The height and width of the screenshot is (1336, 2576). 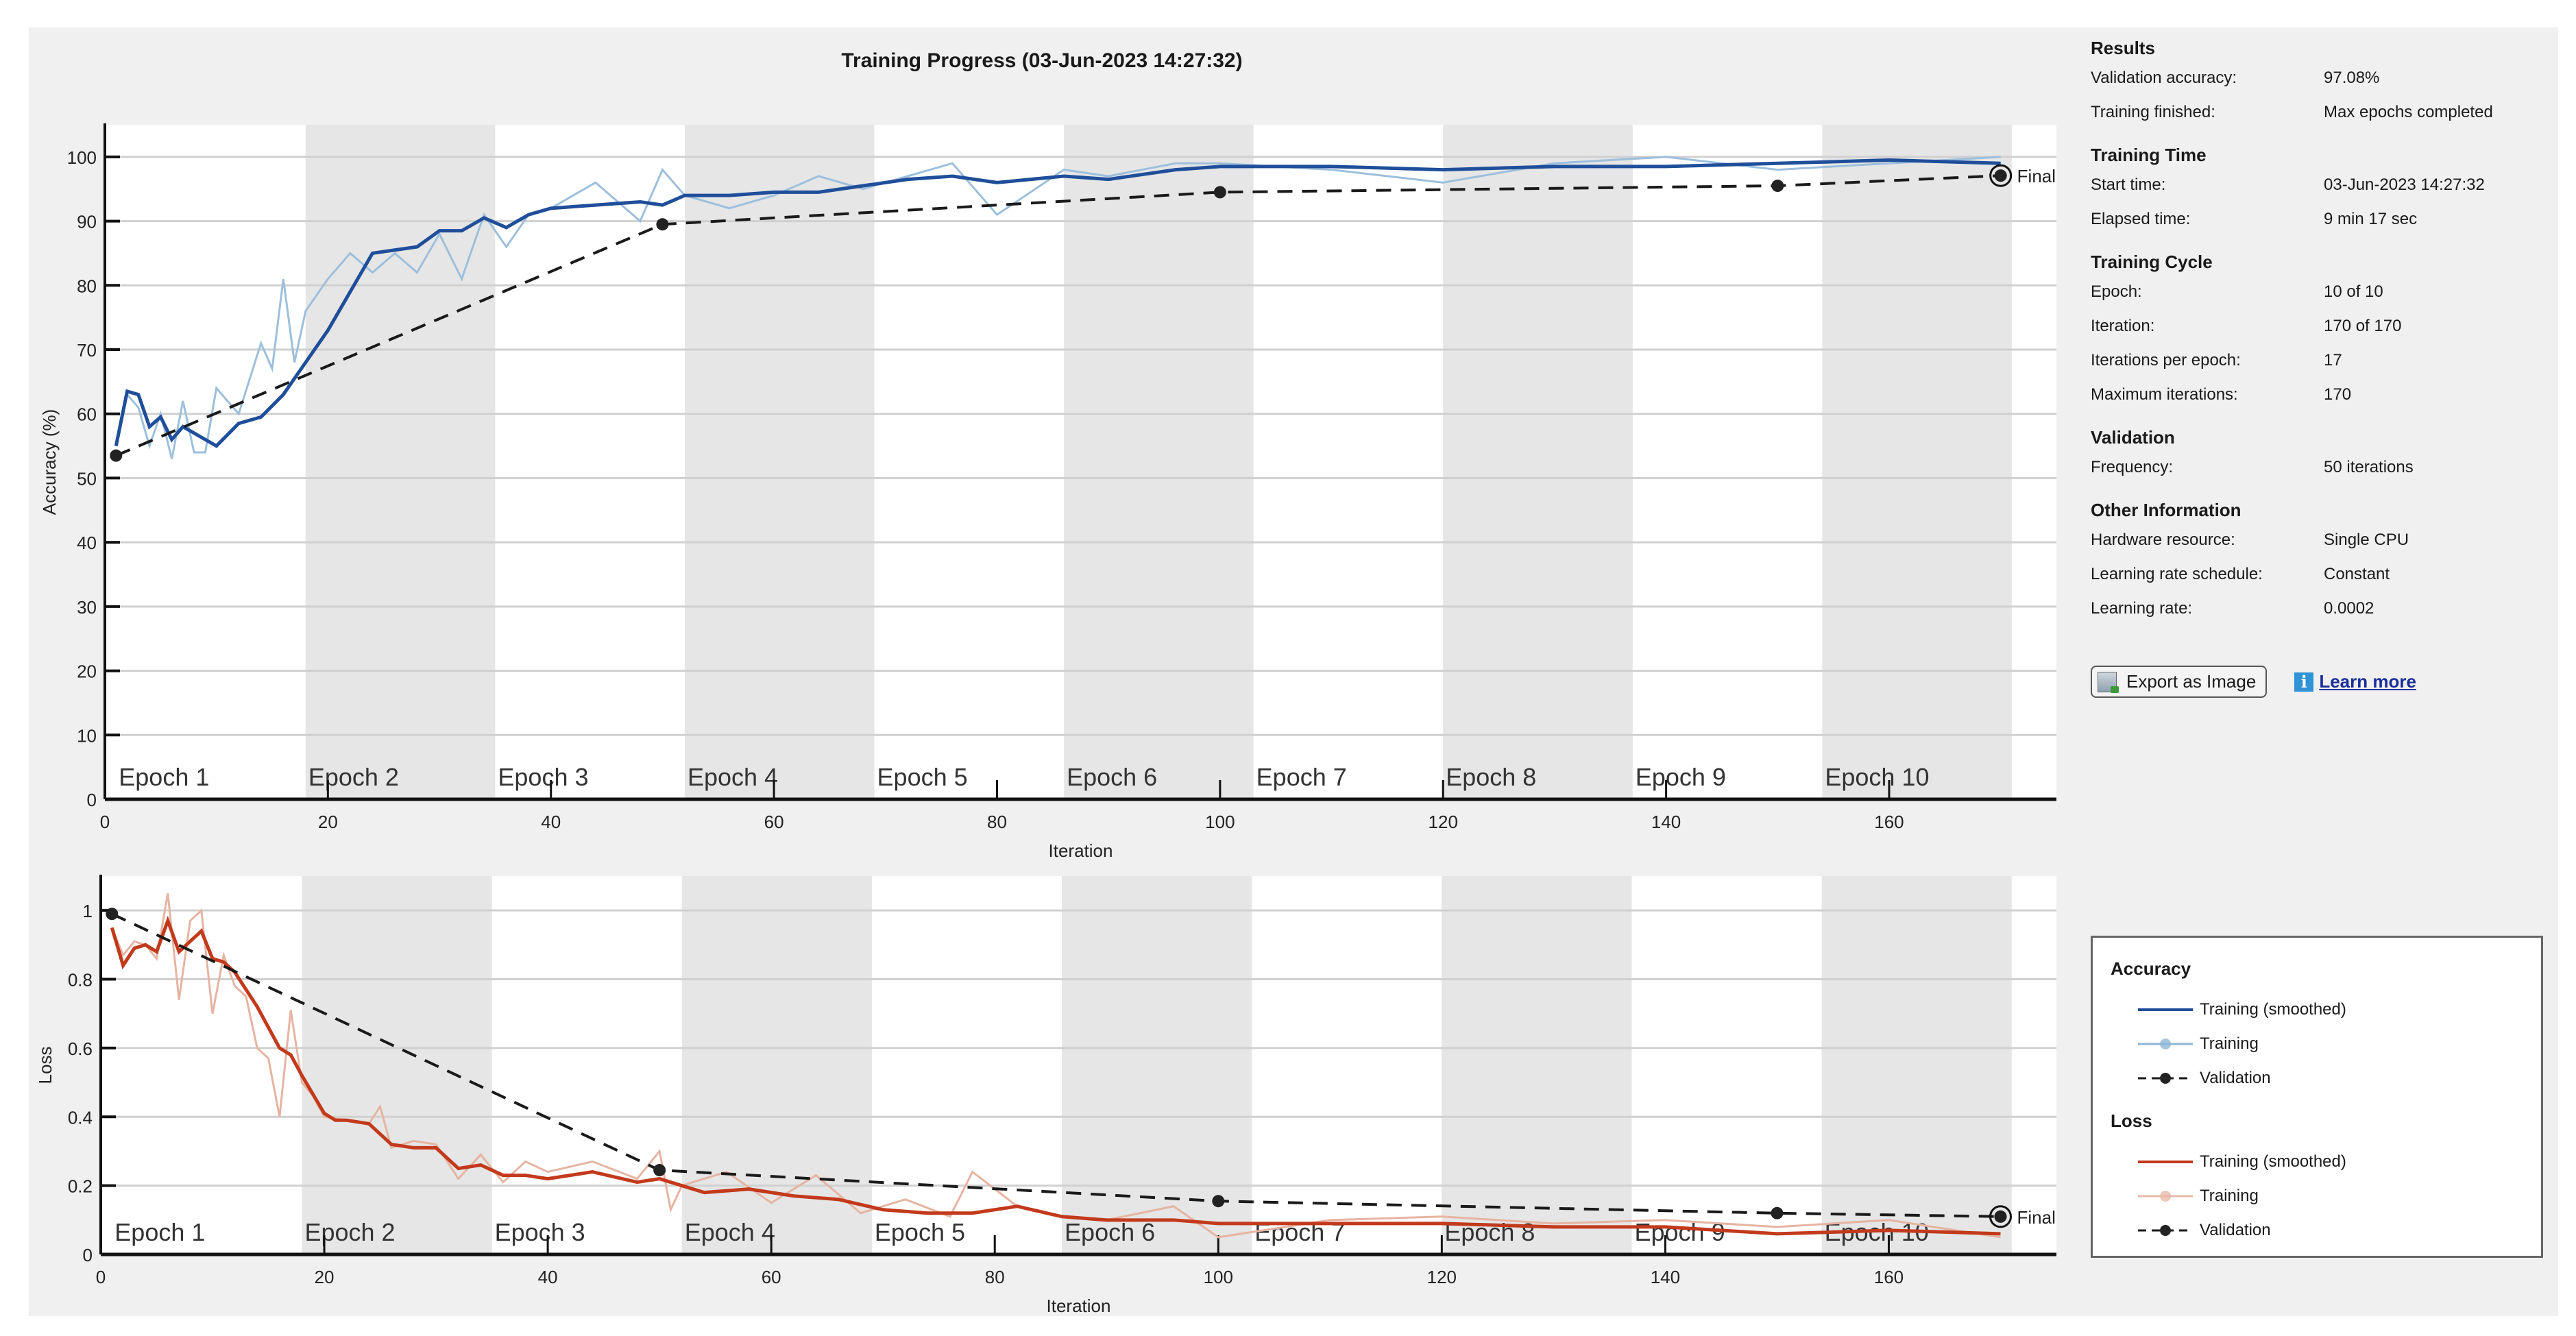 What do you see at coordinates (87, 478) in the screenshot?
I see `y-tick-label: 50` at bounding box center [87, 478].